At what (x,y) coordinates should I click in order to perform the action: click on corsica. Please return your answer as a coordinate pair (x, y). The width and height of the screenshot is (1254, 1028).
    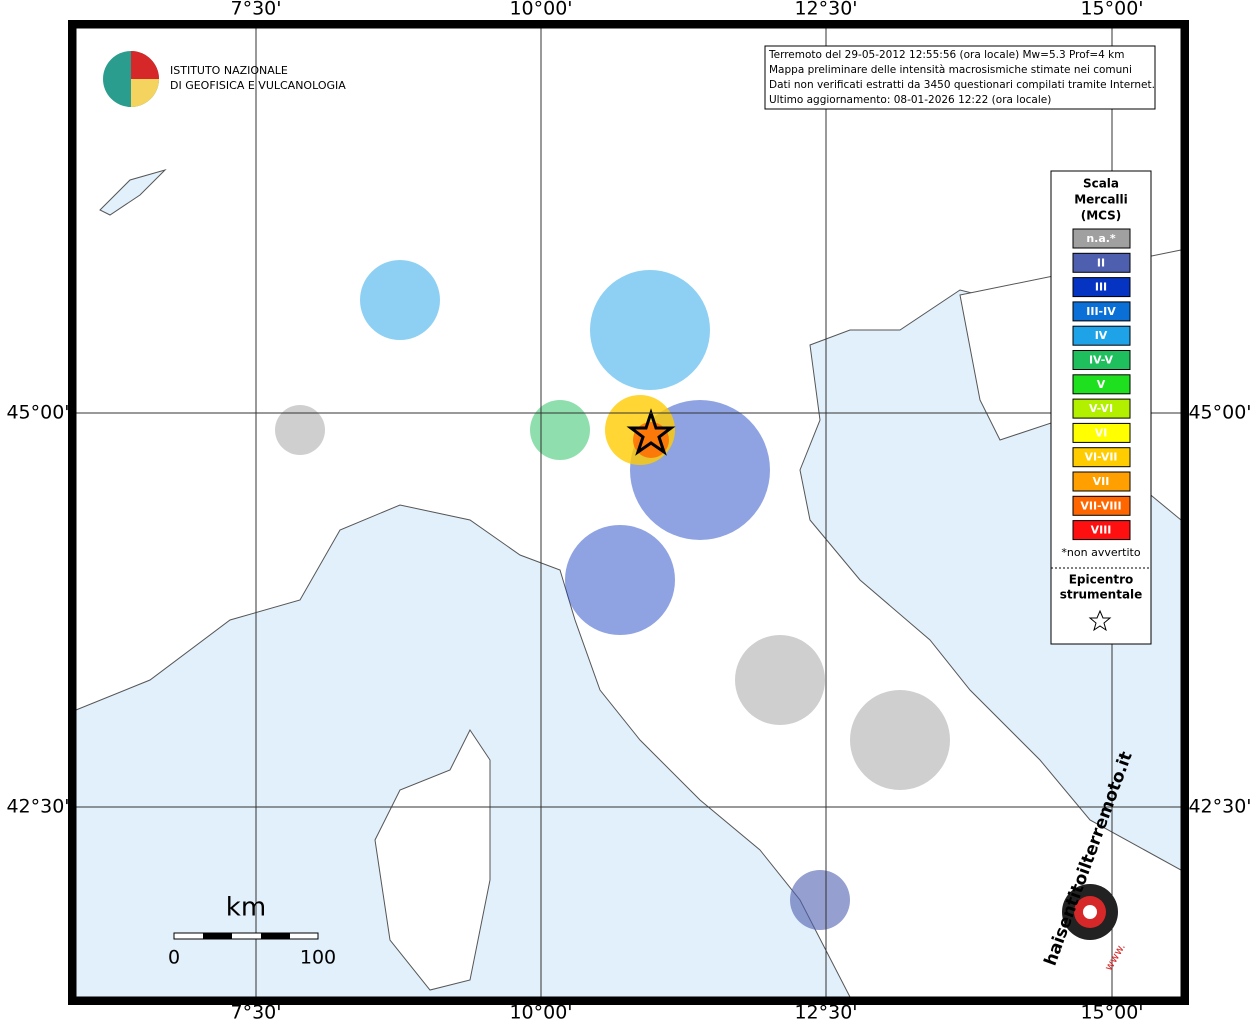
    Looking at the image, I should click on (432, 860).